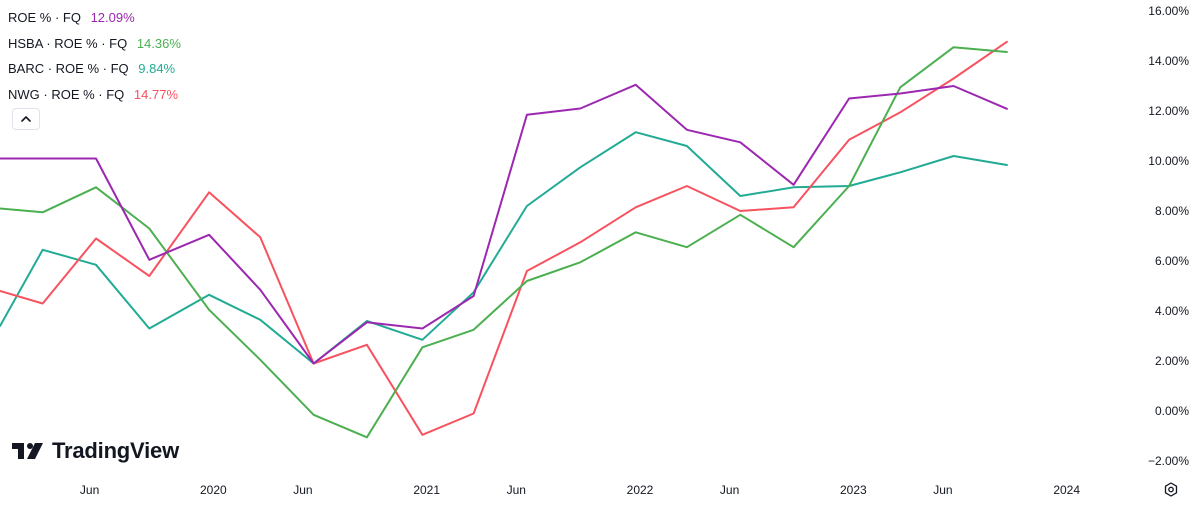  I want to click on x-tick-label: 2022, so click(640, 490).